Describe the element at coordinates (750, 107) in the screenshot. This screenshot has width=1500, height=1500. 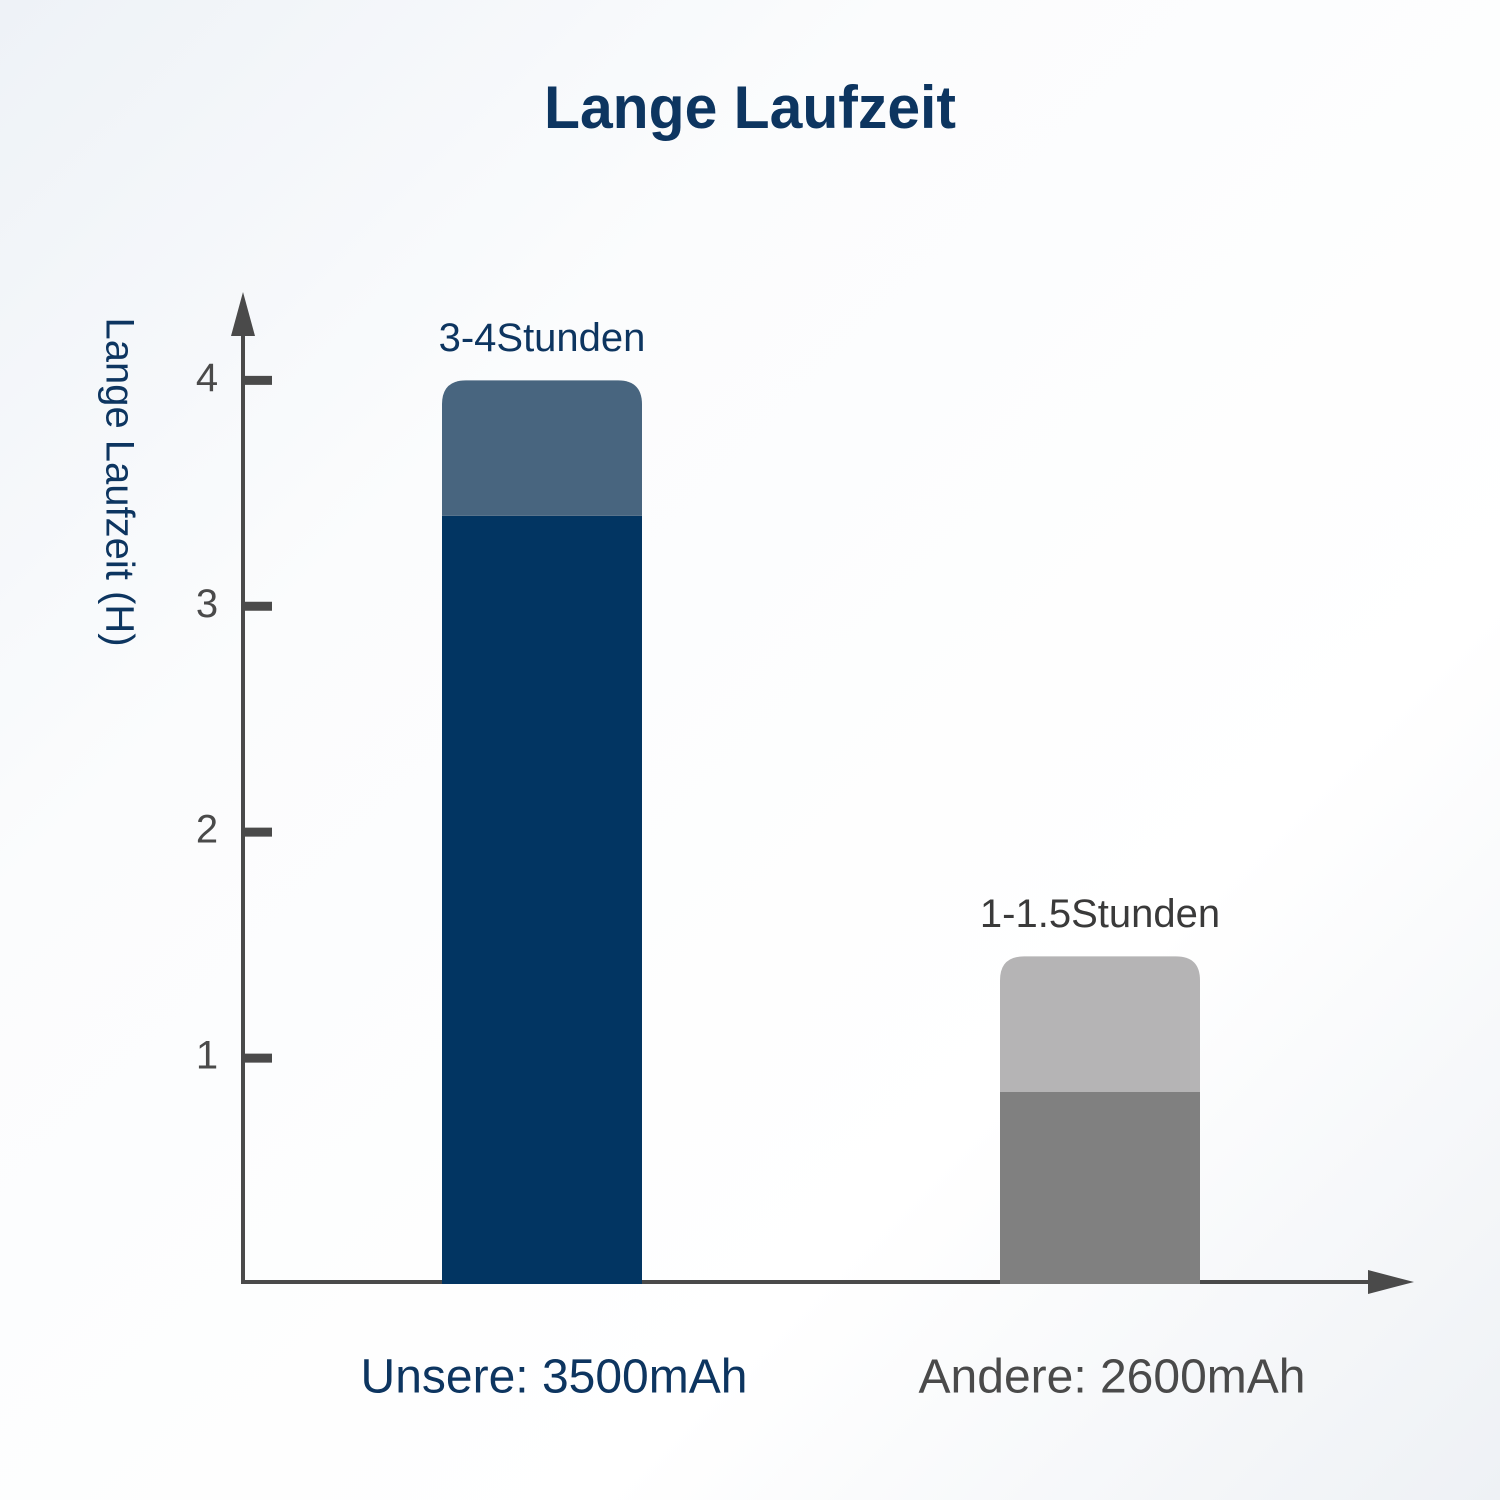
I see `chart-title: Lange Laufzeit` at that location.